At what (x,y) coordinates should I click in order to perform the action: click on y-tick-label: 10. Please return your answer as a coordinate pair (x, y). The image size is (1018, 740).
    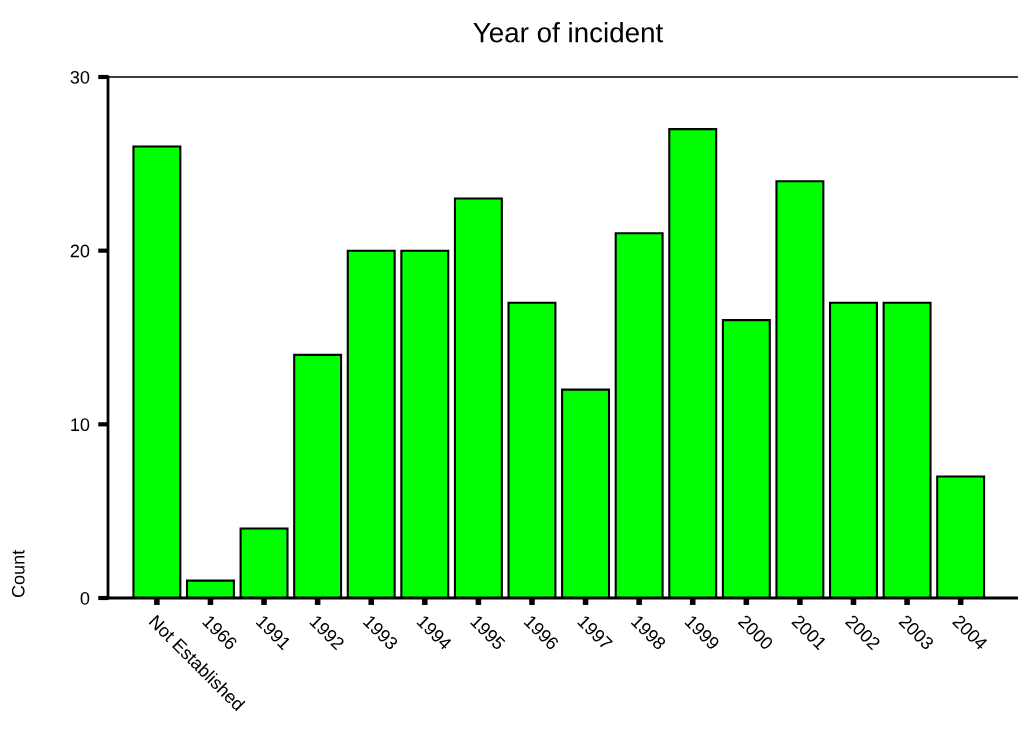
    Looking at the image, I should click on (80, 425).